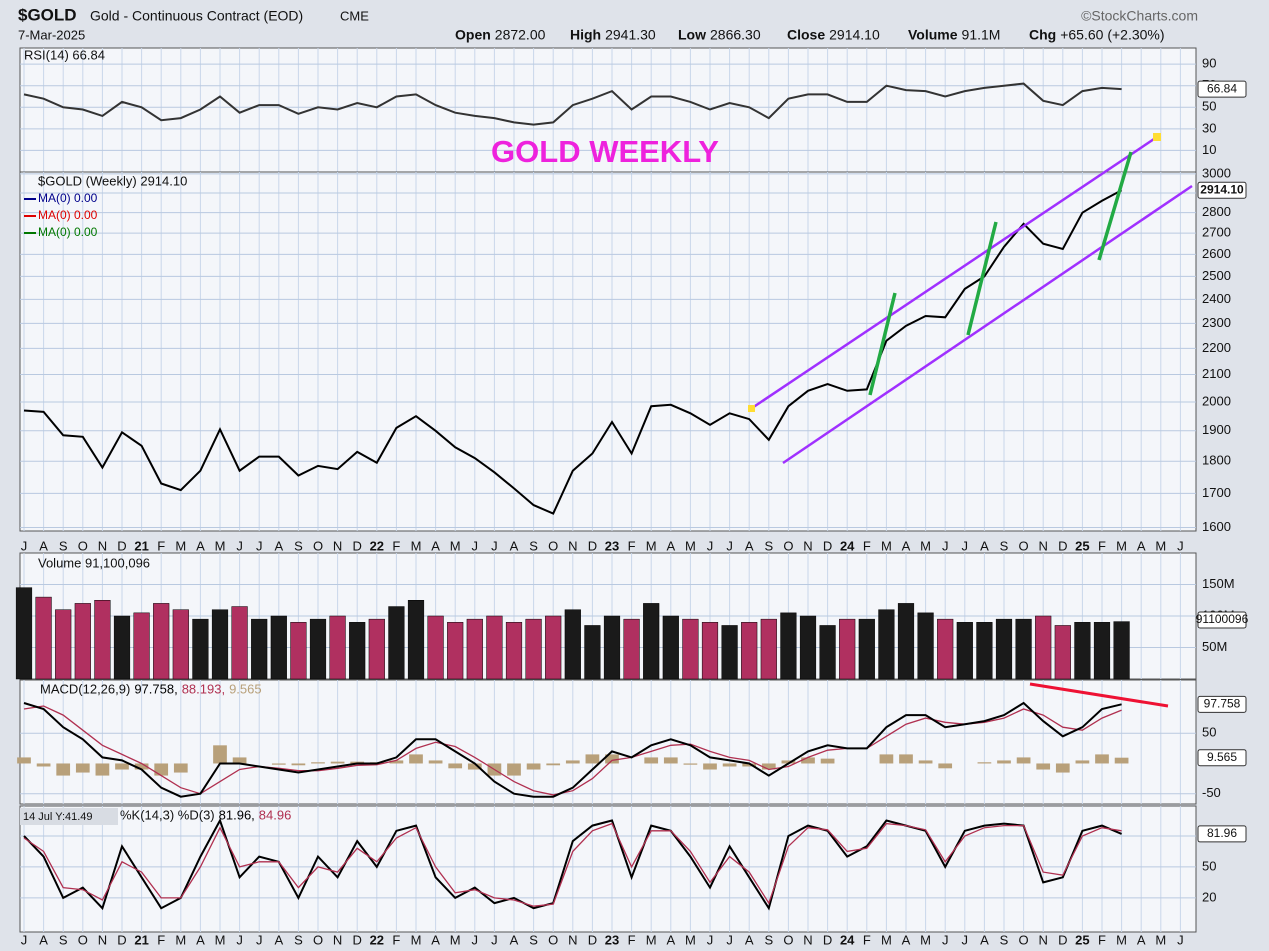  I want to click on symbol: $GOLD, so click(47, 14).